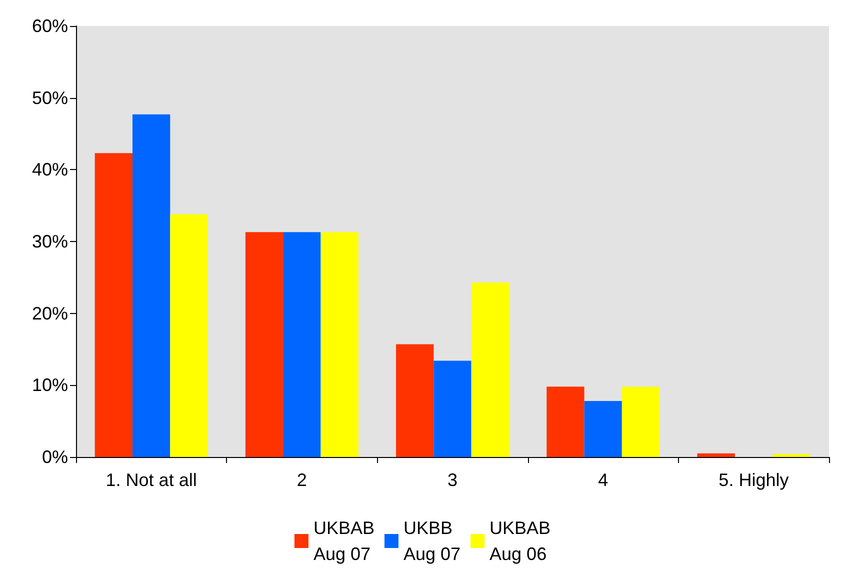 This screenshot has width=845, height=580. What do you see at coordinates (520, 541) in the screenshot?
I see `legend-label: UKBAB Aug 06` at bounding box center [520, 541].